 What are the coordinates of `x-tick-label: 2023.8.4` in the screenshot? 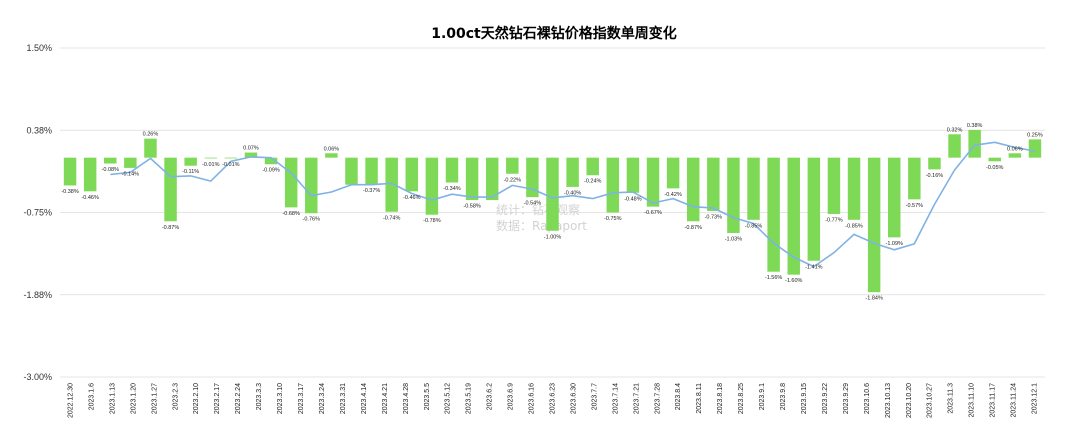 It's located at (678, 396).